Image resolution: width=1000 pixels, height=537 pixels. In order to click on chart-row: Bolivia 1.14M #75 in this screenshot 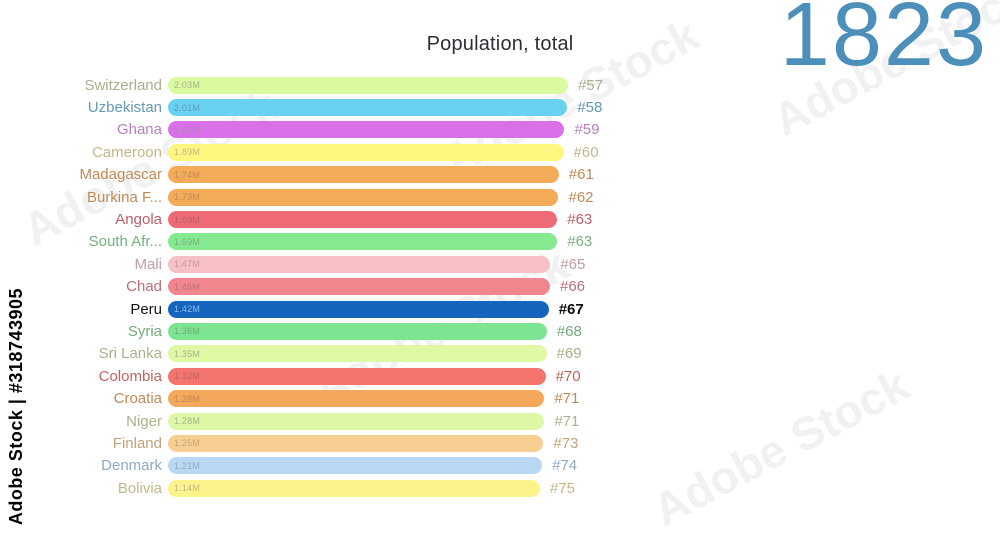, I will do `click(390, 488)`.